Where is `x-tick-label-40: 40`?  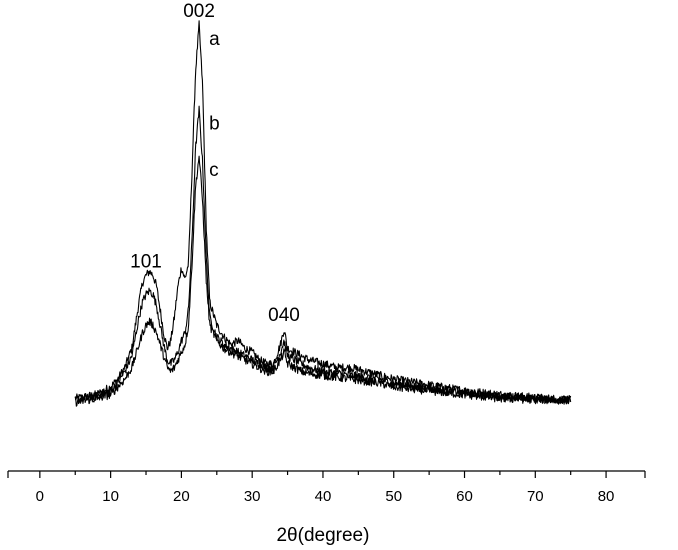
x-tick-label-40: 40 is located at coordinates (323, 496).